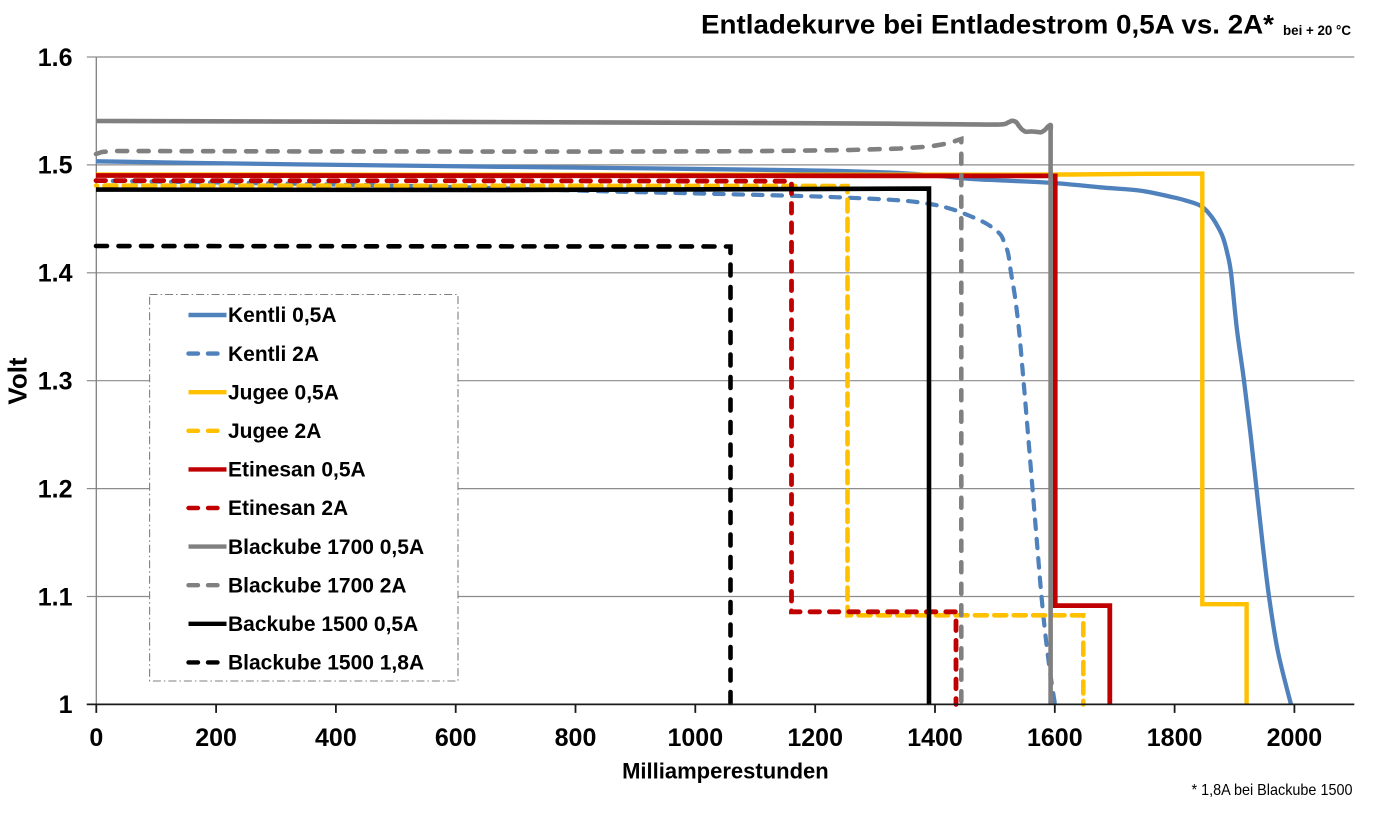 The height and width of the screenshot is (817, 1384). I want to click on svg-text: Kentli 0,5A, so click(282, 315).